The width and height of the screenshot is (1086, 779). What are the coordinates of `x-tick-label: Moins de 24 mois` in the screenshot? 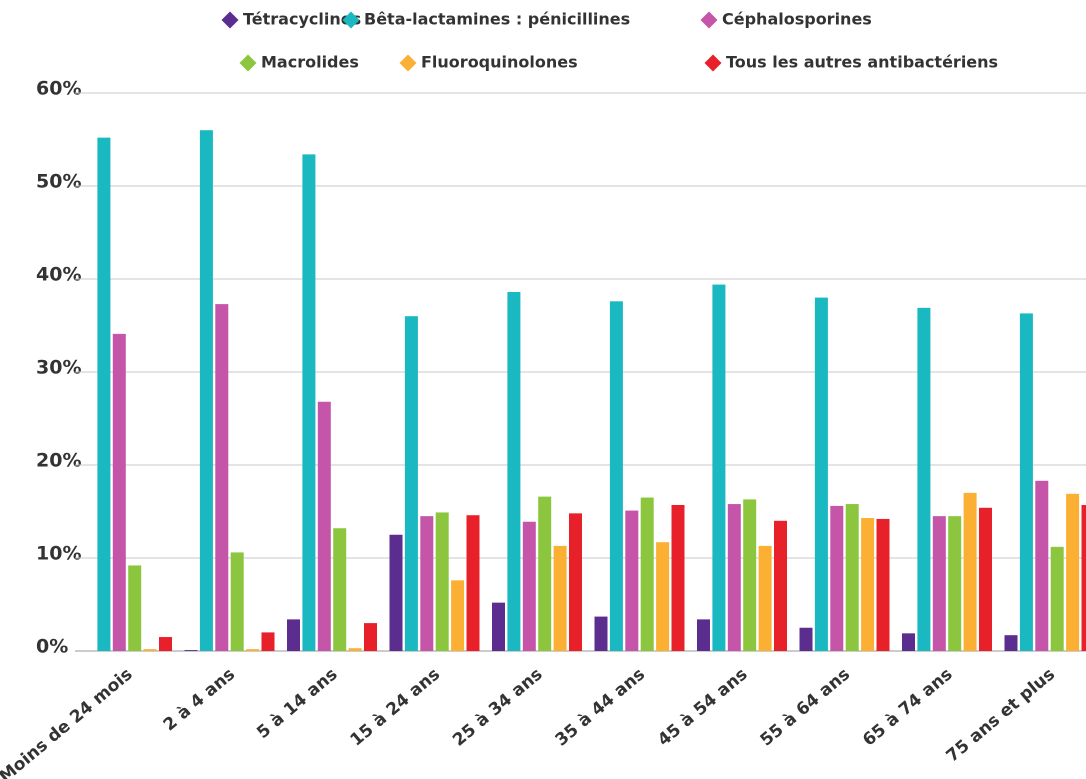 It's located at (68, 721).